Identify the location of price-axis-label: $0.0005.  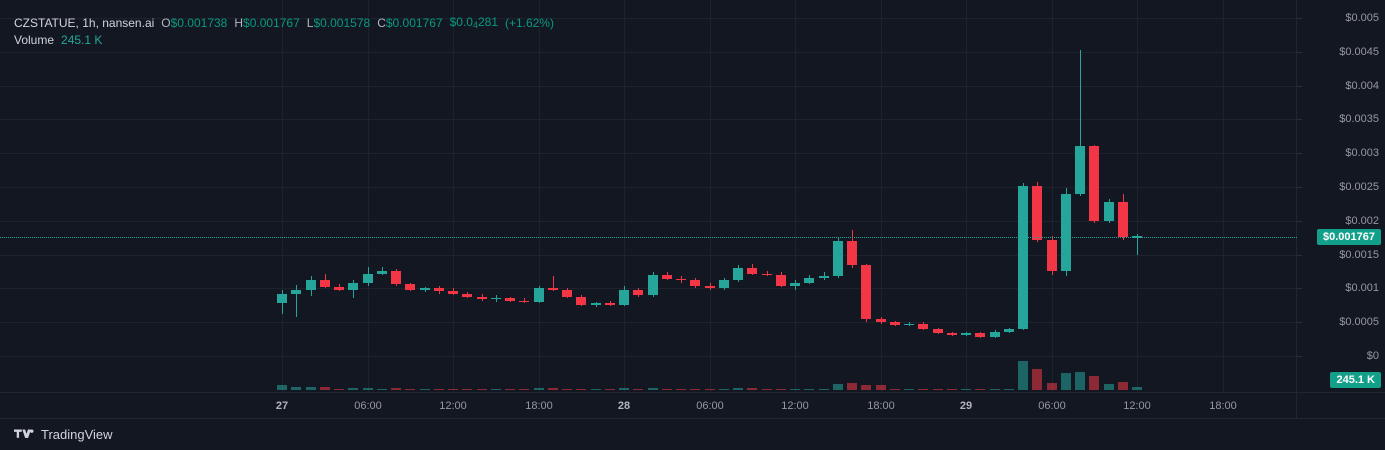
(1359, 322).